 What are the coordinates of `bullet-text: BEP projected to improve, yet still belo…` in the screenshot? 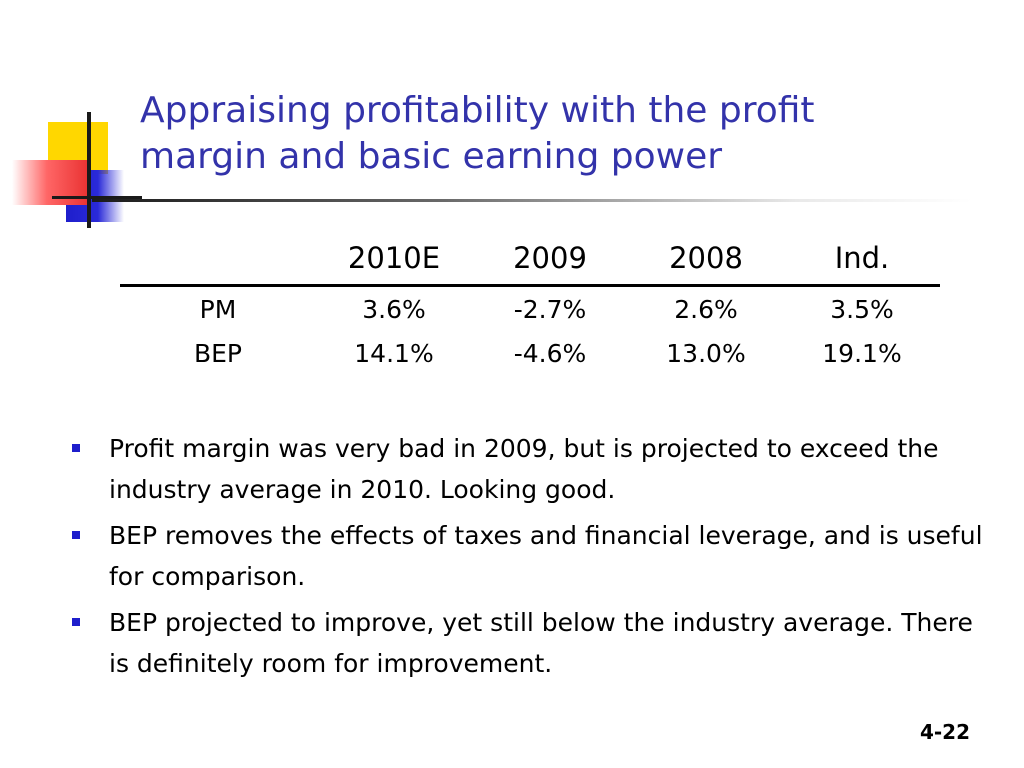 It's located at (541, 643).